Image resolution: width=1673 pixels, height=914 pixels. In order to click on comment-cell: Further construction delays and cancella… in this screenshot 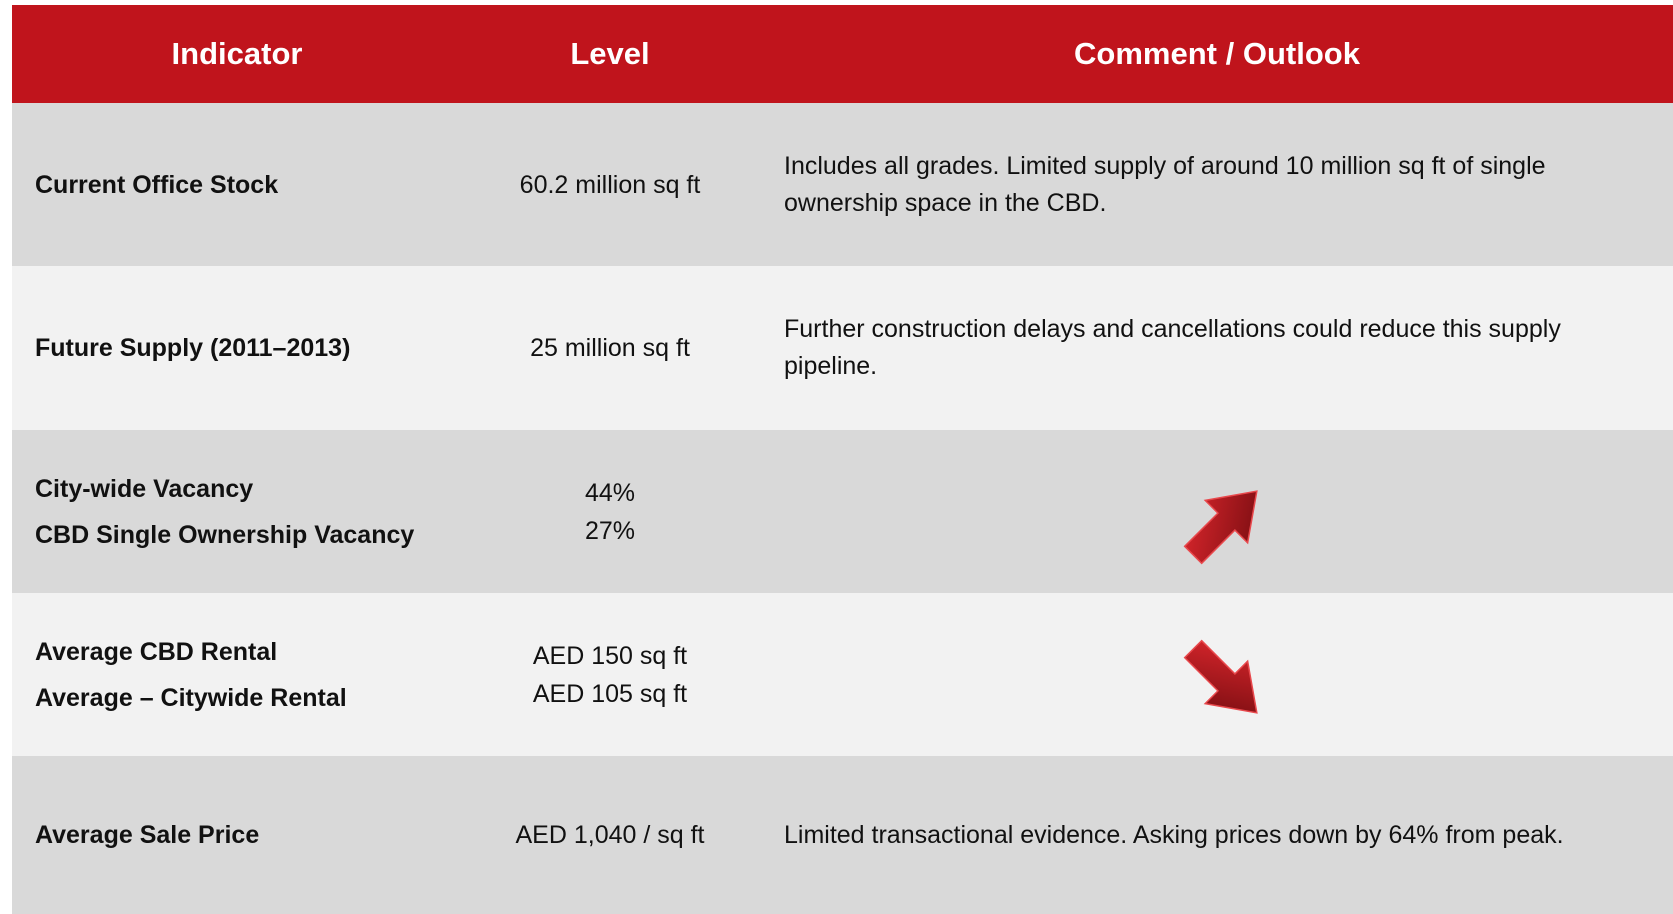, I will do `click(1172, 347)`.